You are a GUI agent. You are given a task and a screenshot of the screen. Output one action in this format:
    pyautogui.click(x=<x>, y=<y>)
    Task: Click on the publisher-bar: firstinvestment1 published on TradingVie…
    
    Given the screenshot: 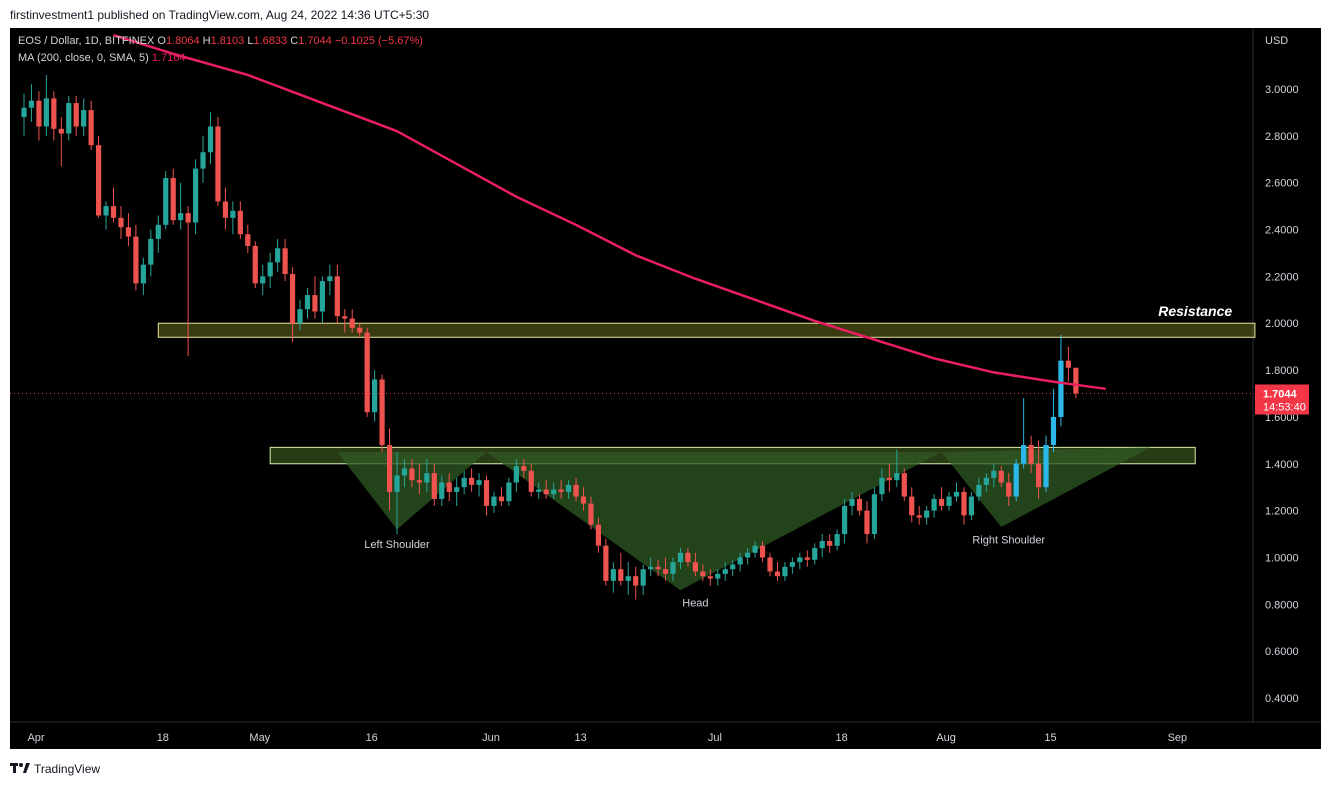 What is the action you would take?
    pyautogui.click(x=665, y=14)
    